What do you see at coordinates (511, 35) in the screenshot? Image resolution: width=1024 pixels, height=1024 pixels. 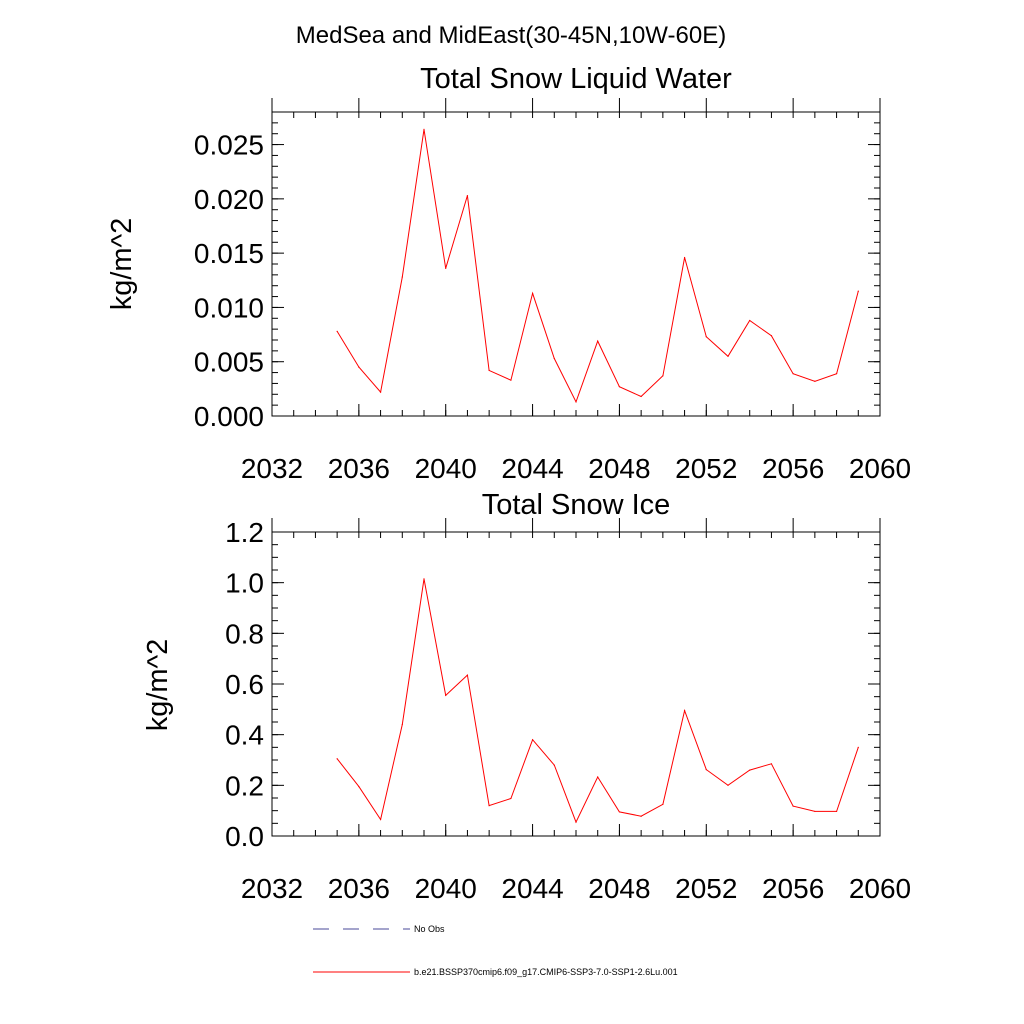 I see `figure-suptitle: MedSea and MidEast(30-45N,10W-60E)` at bounding box center [511, 35].